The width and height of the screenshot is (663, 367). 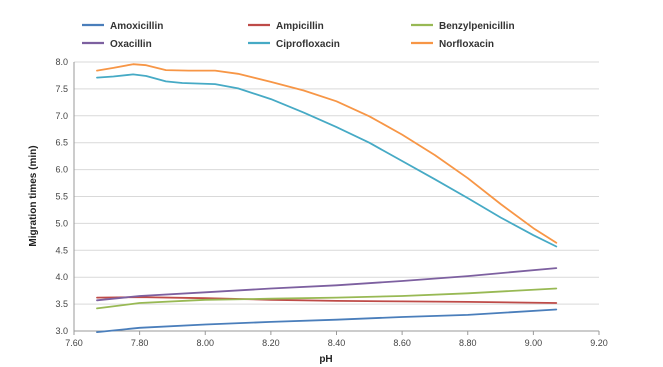 What do you see at coordinates (61, 170) in the screenshot?
I see `y-tick-label: 6.0` at bounding box center [61, 170].